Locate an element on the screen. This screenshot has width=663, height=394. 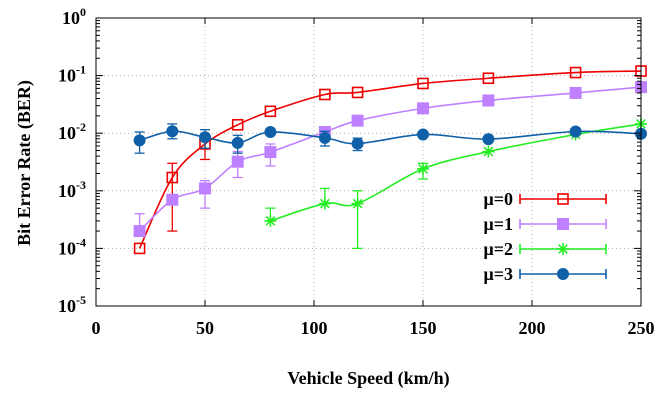
y-tick-label: 10⁻² is located at coordinates (72, 131).